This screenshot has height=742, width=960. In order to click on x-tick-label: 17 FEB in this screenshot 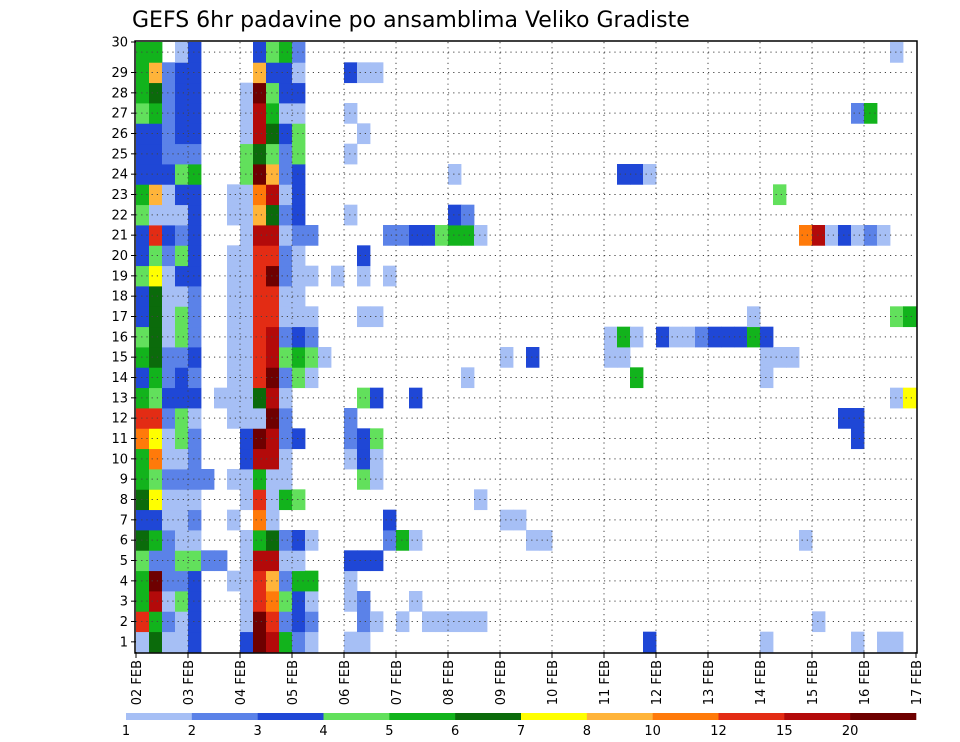, I will do `click(917, 682)`.